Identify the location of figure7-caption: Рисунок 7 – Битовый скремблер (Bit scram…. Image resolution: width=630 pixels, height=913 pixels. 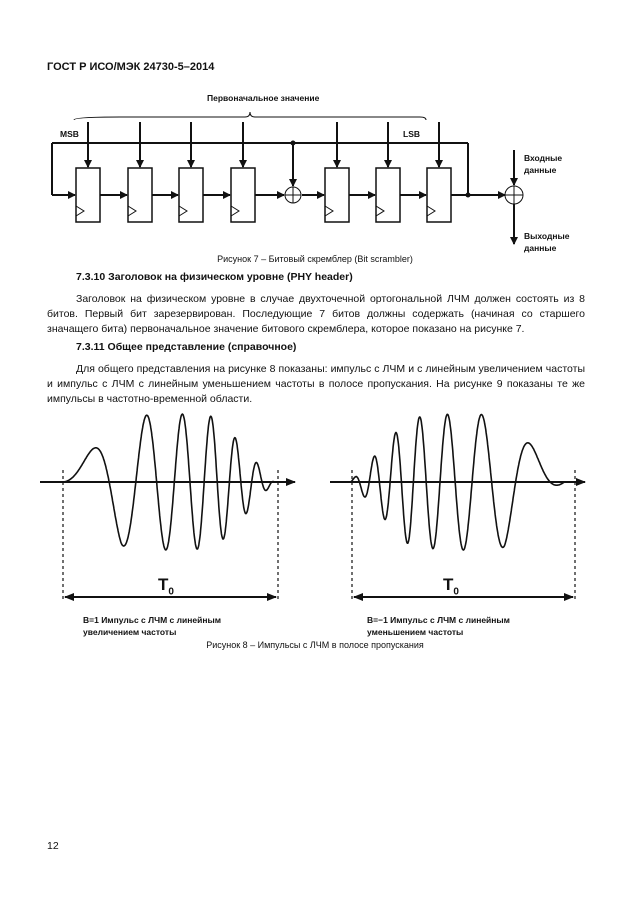
(315, 259).